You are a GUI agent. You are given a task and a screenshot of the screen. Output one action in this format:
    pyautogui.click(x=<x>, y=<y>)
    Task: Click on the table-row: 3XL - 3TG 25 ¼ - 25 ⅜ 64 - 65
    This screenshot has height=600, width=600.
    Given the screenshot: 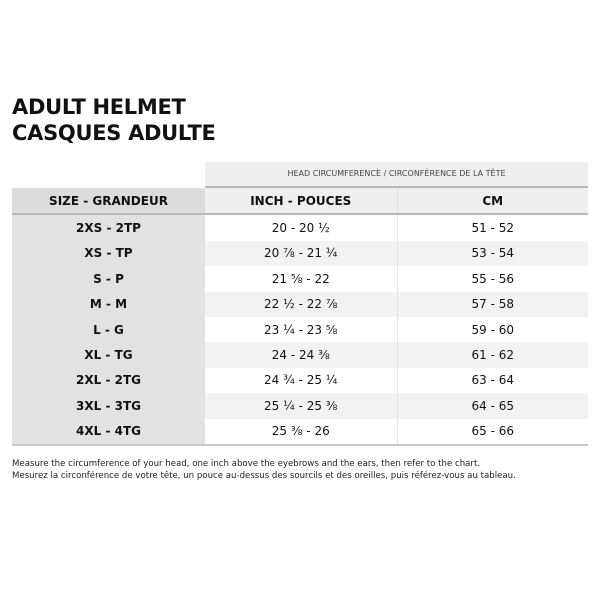 What is the action you would take?
    pyautogui.click(x=300, y=406)
    